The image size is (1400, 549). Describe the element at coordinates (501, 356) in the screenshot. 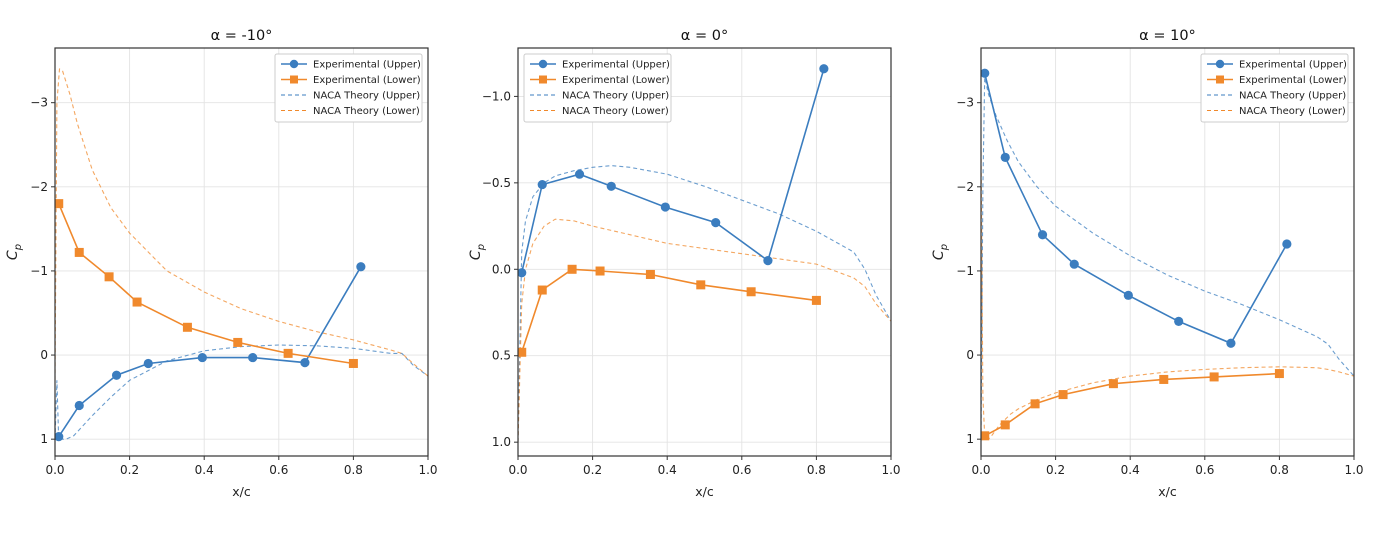

I see `y-tick-label: 0.5` at that location.